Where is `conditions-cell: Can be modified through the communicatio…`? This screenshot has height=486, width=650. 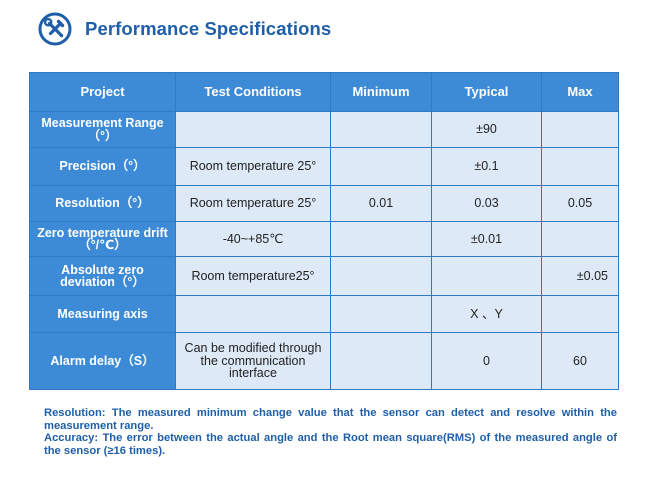 conditions-cell: Can be modified through the communicatio… is located at coordinates (253, 361).